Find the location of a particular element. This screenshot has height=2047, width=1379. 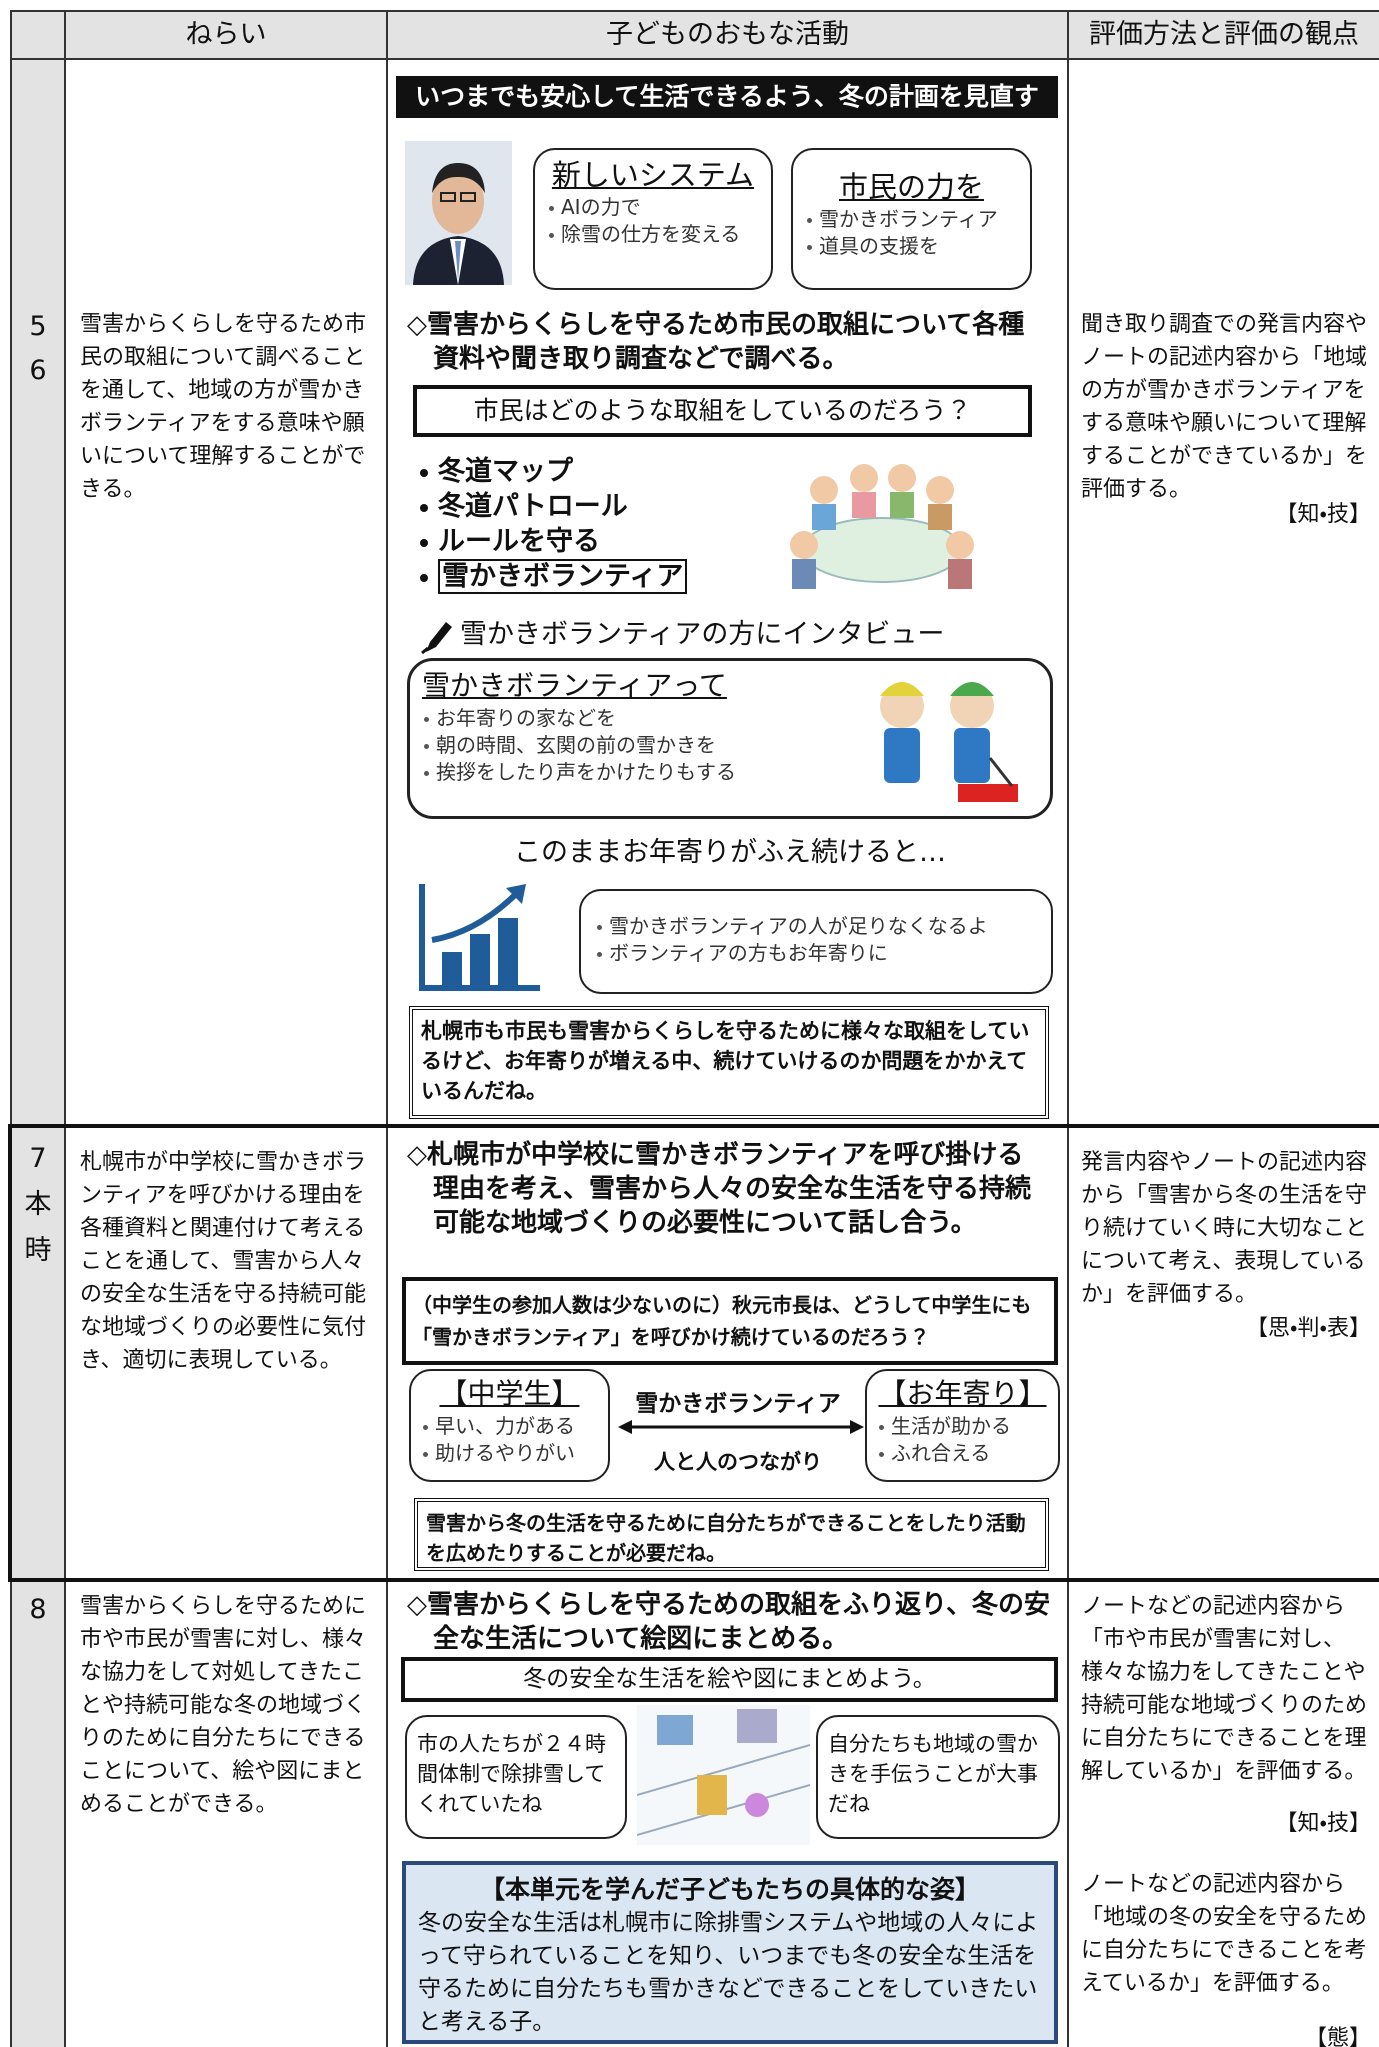

idea-bubble: 市民の力を 雪かきボランティア 道具の支援を is located at coordinates (911, 219).